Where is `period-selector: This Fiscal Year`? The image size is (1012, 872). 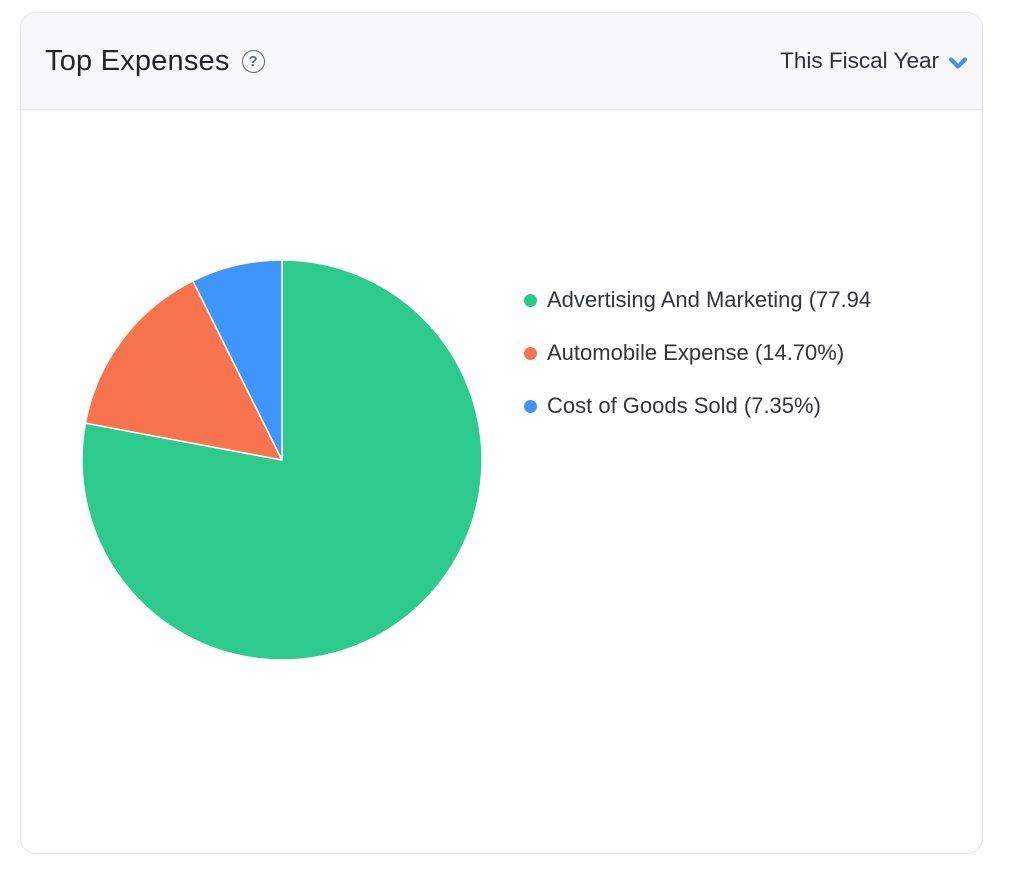
period-selector: This Fiscal Year is located at coordinates (874, 61).